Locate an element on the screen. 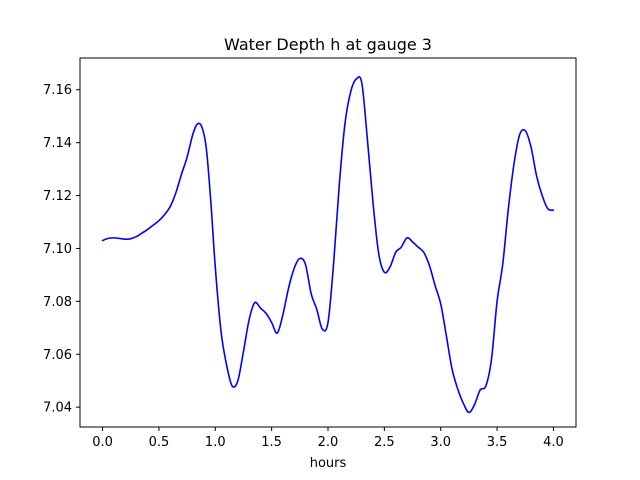 This screenshot has width=640, height=480. x-tick-label: 1.0 is located at coordinates (215, 442).